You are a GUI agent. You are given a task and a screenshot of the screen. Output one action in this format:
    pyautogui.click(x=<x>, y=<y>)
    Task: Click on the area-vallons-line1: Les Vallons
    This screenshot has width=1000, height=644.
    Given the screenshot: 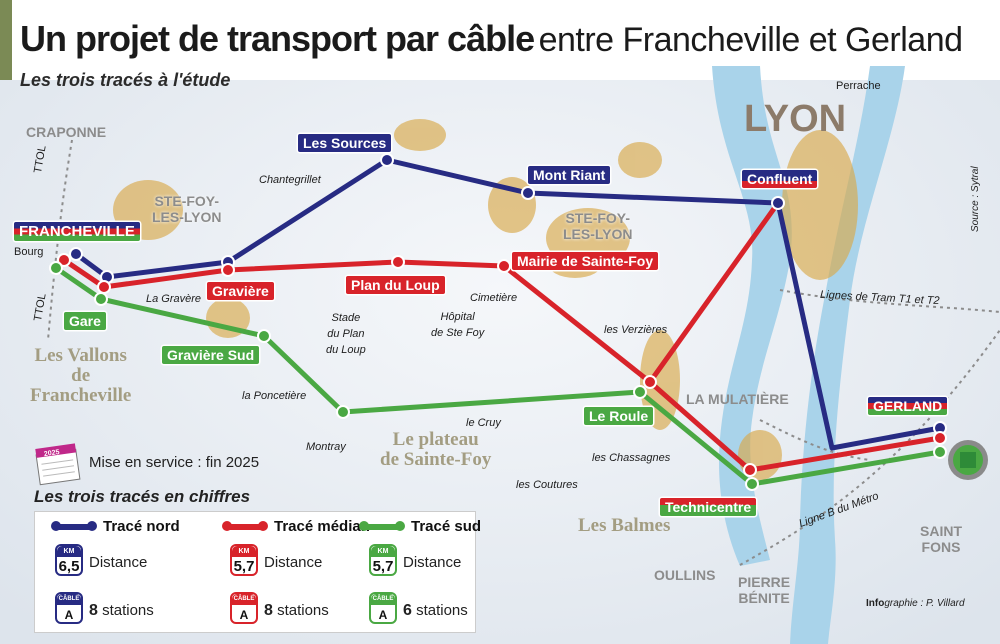 What is the action you would take?
    pyautogui.click(x=80, y=355)
    